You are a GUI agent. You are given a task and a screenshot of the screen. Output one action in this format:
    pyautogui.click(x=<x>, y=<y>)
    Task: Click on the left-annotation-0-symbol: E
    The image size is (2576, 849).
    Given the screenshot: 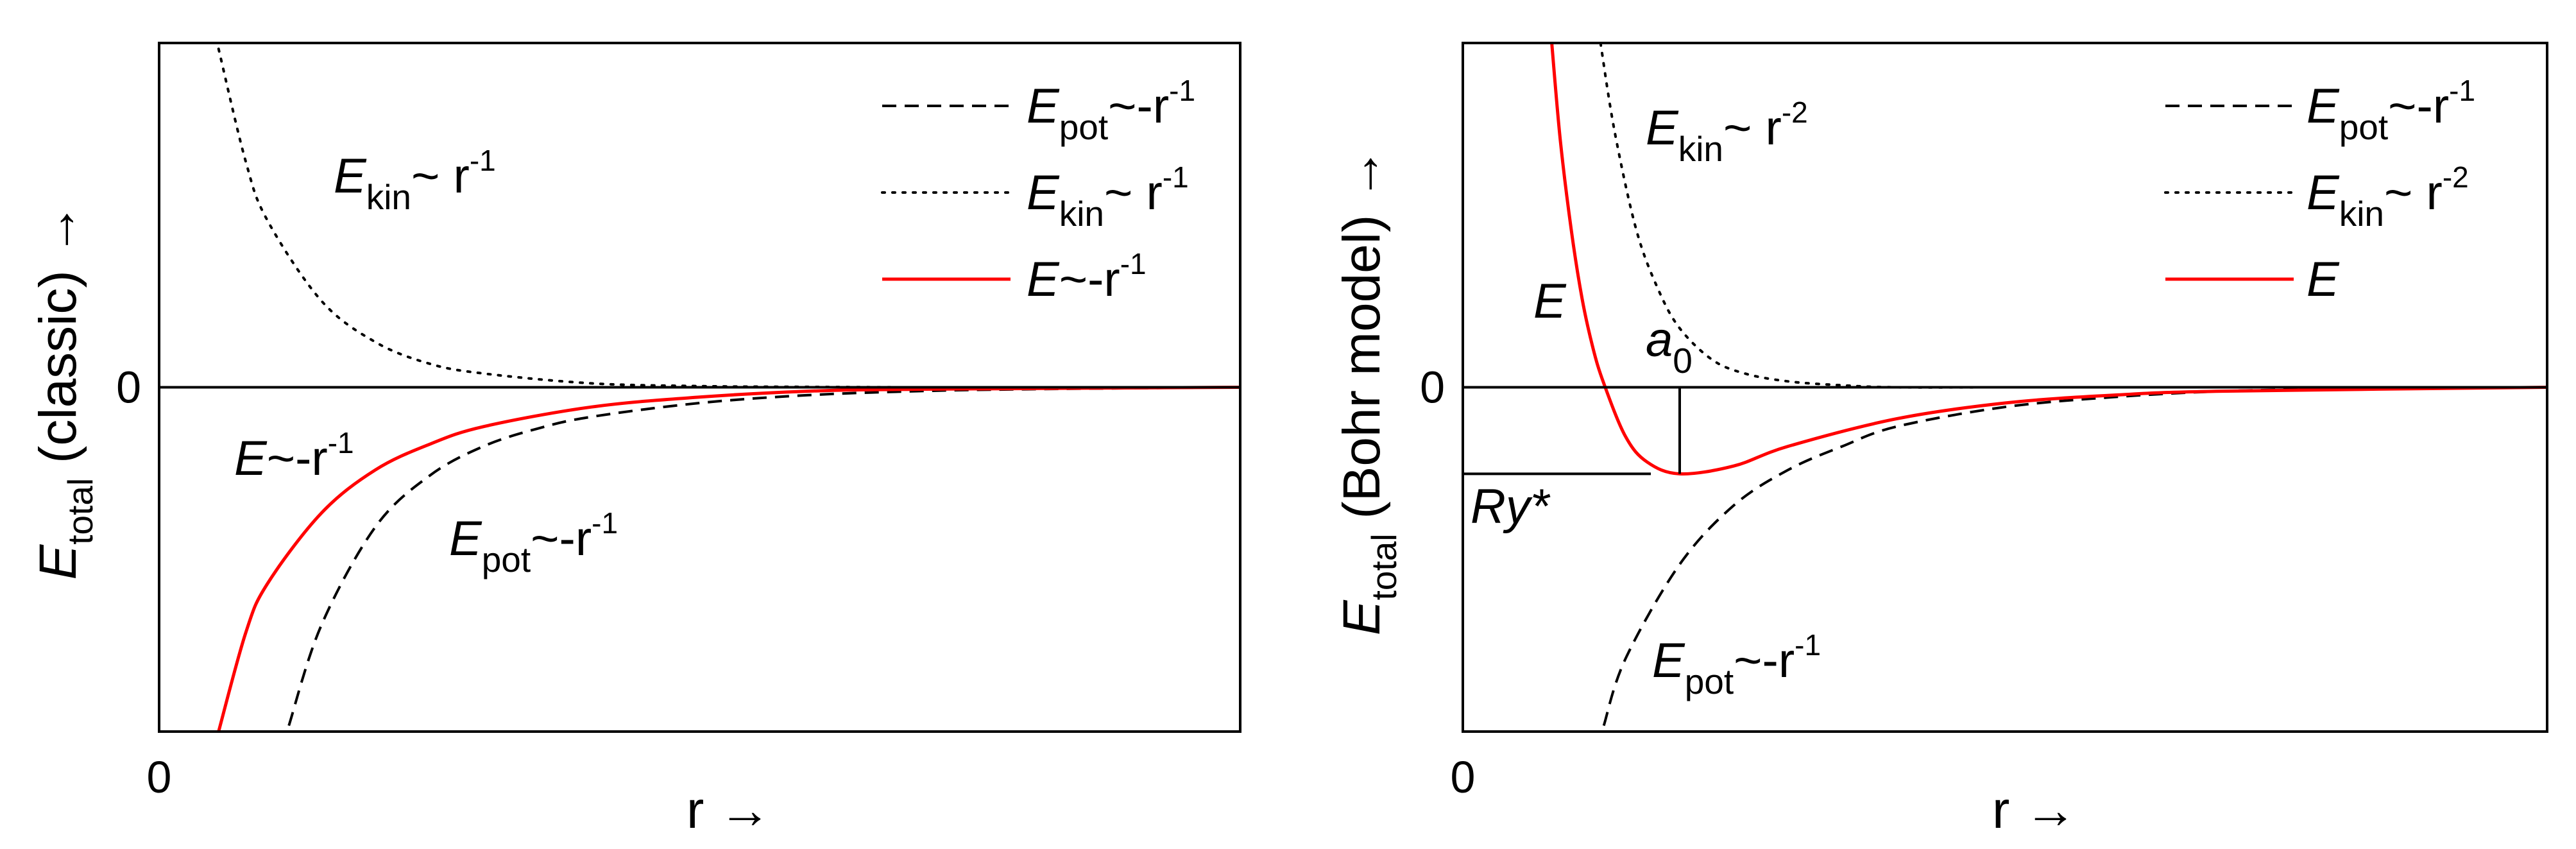 What is the action you would take?
    pyautogui.click(x=350, y=176)
    